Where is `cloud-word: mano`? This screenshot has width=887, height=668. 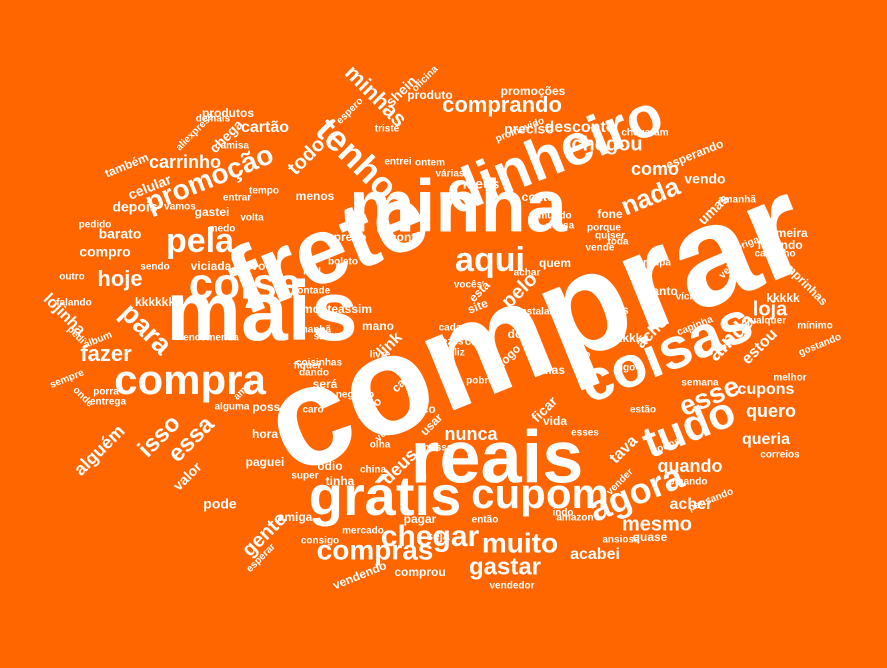
cloud-word: mano is located at coordinates (378, 326).